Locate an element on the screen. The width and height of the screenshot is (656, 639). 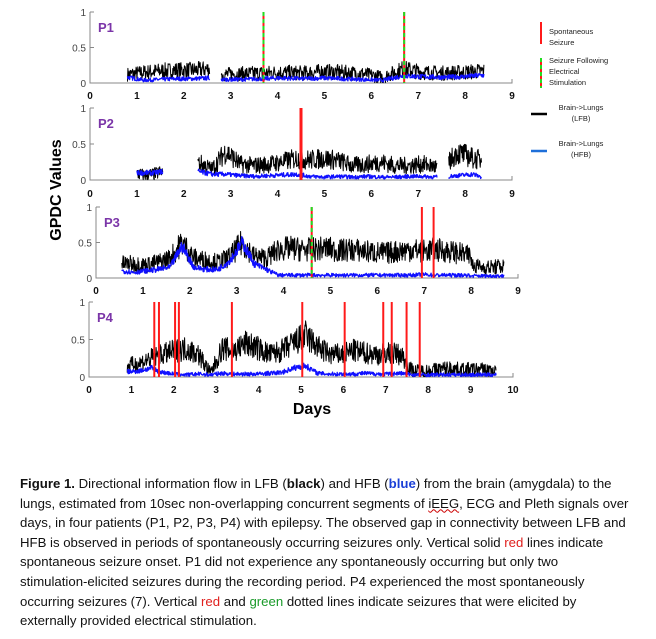
panel-p2: 0 0.5 1 0 1 2 3 4 5 6 7 8 9 P2 is located at coordinates (293, 152).